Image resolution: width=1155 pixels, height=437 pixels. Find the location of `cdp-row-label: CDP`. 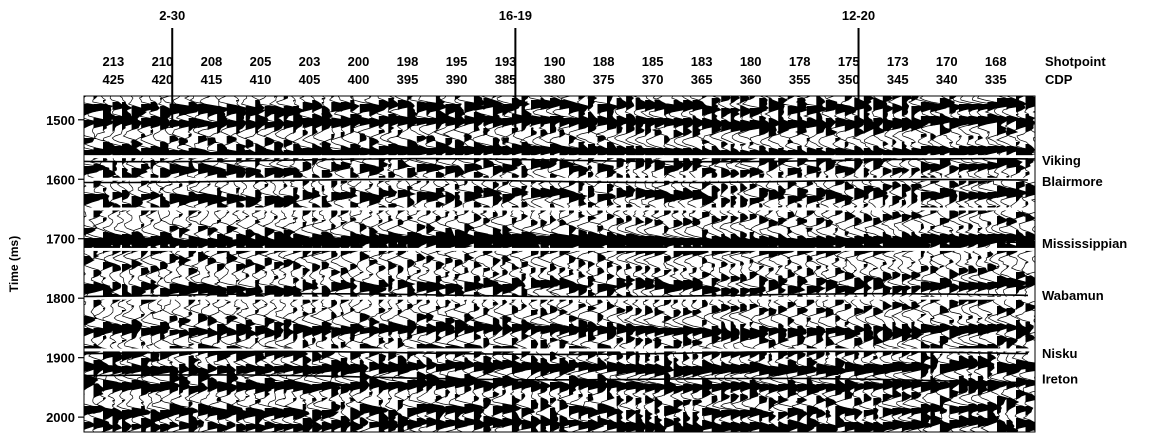

cdp-row-label: CDP is located at coordinates (1059, 79).